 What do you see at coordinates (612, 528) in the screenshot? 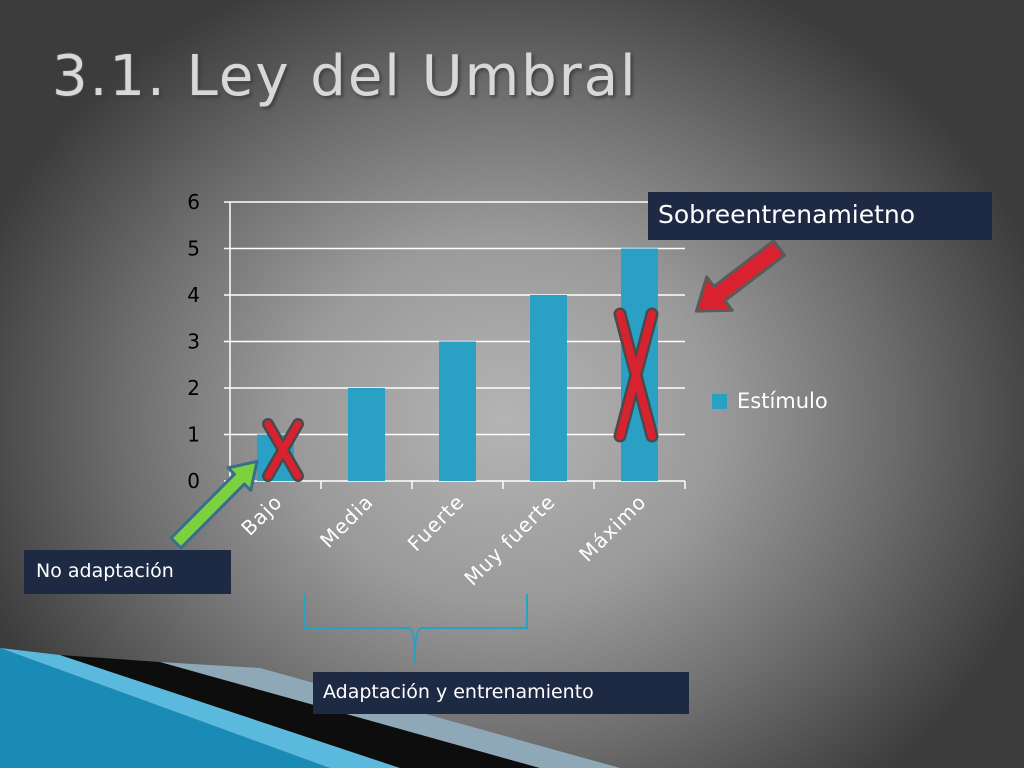
I see `x-tick-label: Máximo` at bounding box center [612, 528].